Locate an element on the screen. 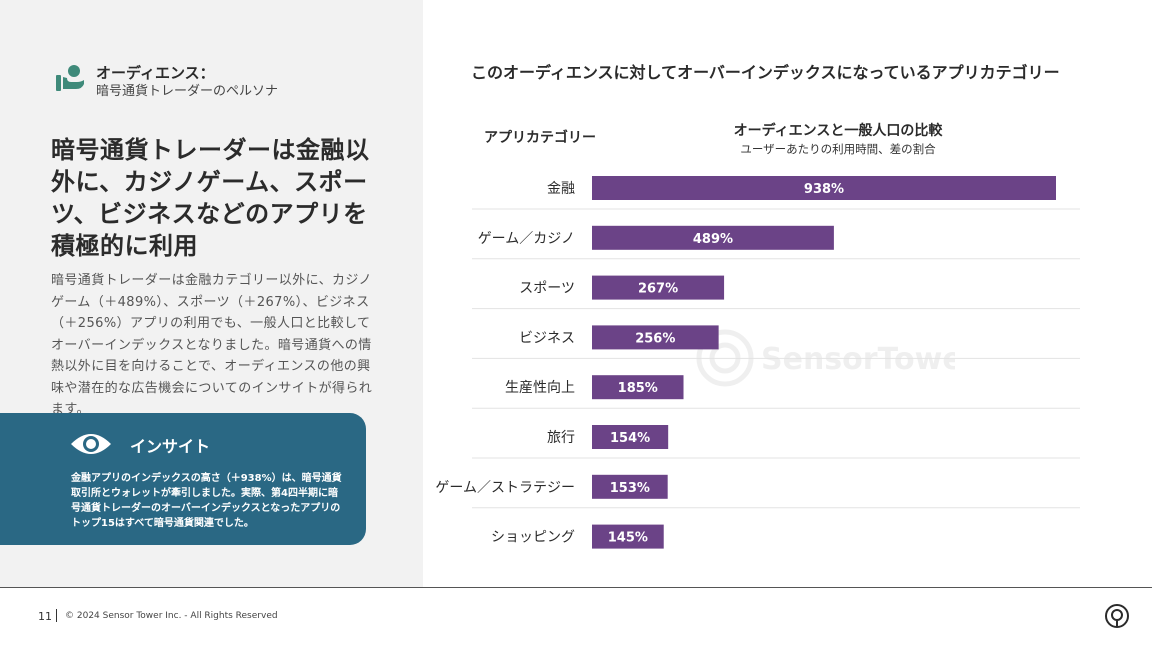  bar-value-label: 256% is located at coordinates (655, 338).